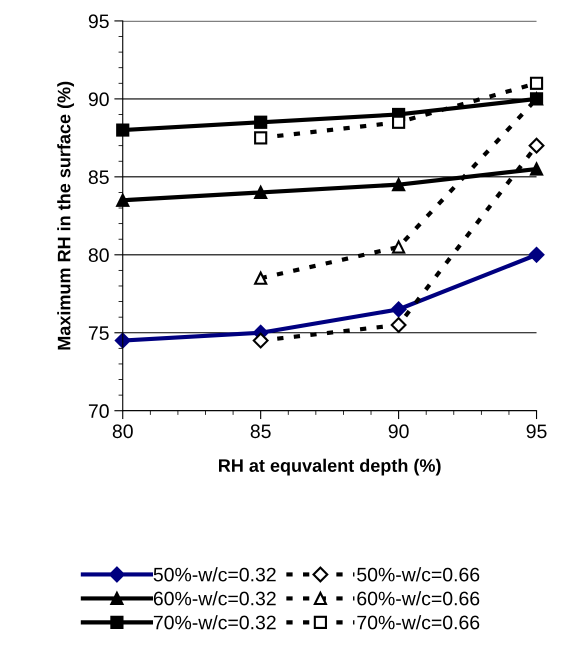 The height and width of the screenshot is (654, 563). Describe the element at coordinates (98, 99) in the screenshot. I see `y-tick-label: 90` at that location.